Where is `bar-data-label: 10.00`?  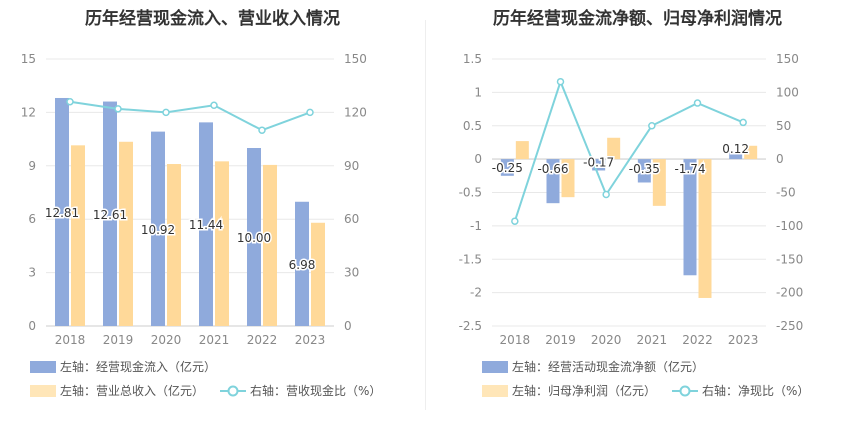 bar-data-label: 10.00 is located at coordinates (254, 238).